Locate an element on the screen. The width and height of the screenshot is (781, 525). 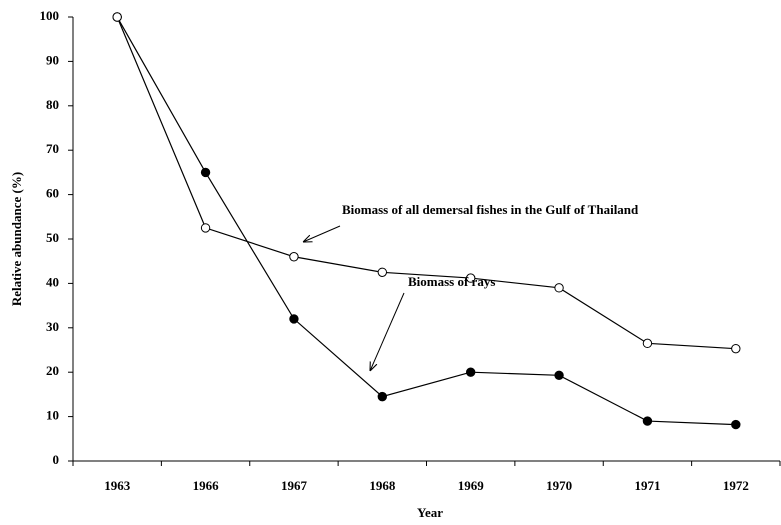
y-tick-label: 50 is located at coordinates (52, 237).